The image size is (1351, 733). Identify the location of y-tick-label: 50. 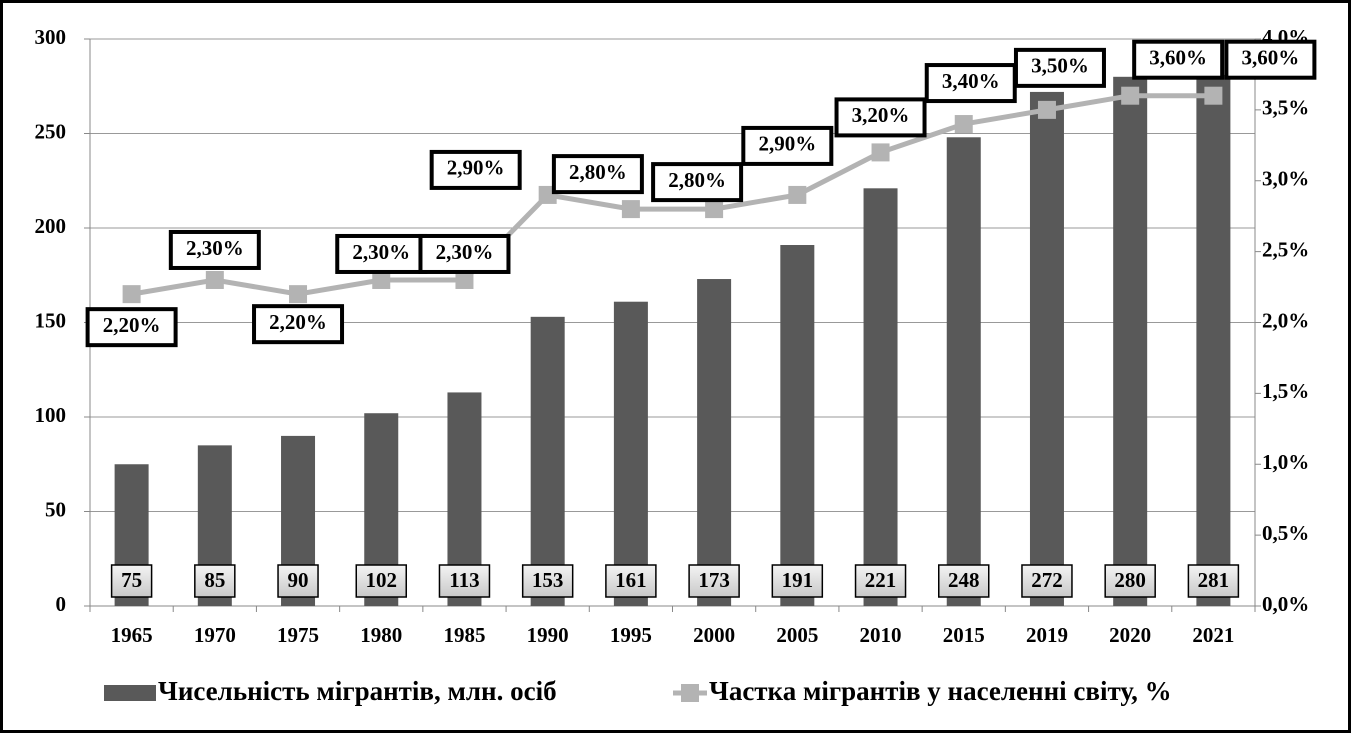
(55, 509).